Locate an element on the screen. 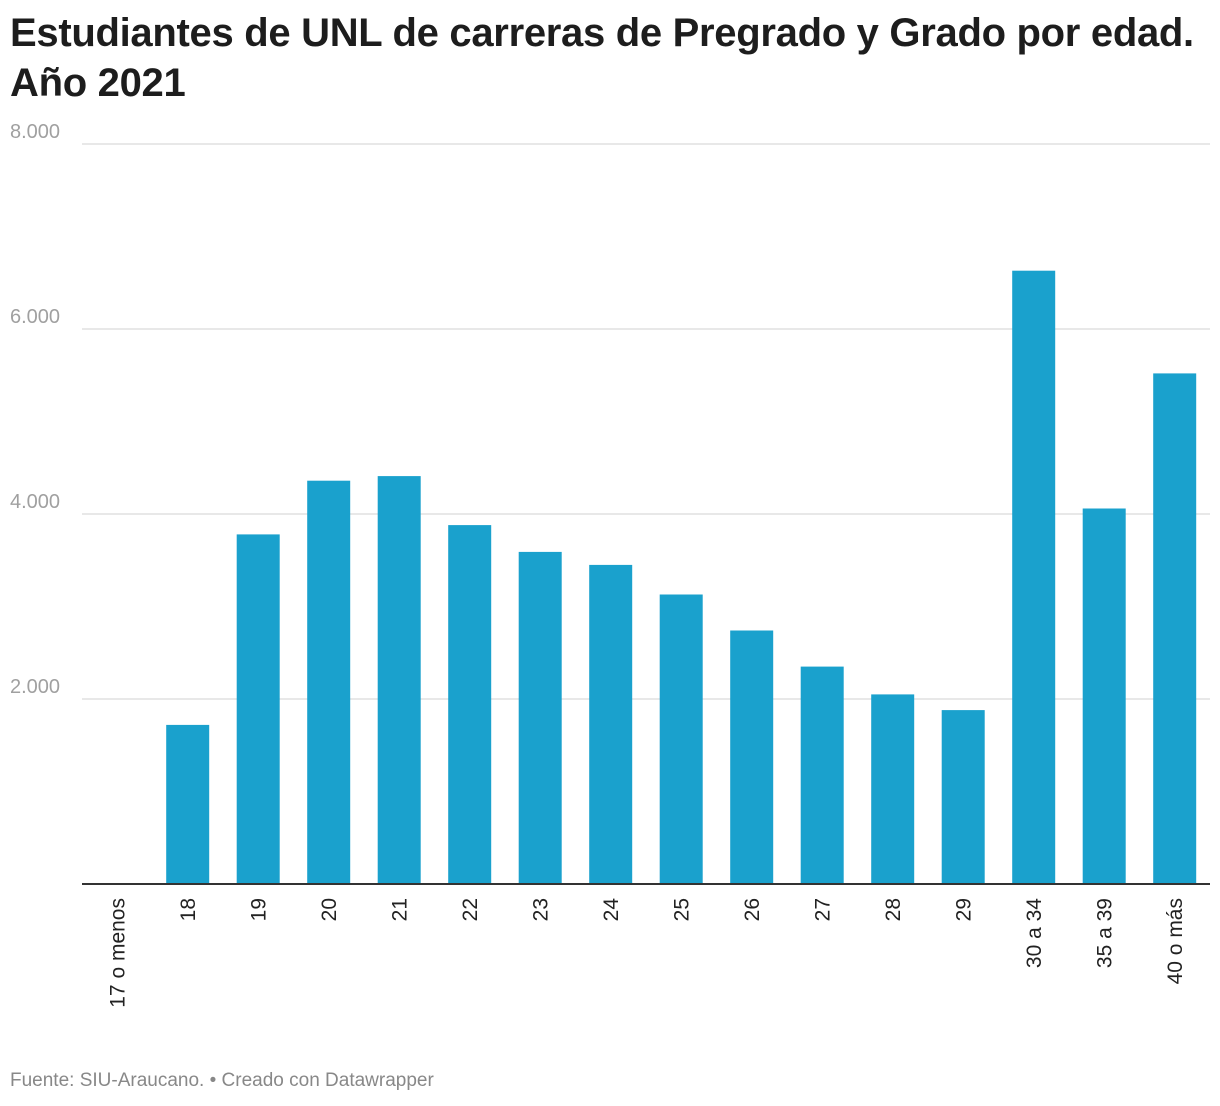  x-tick-label: 23 is located at coordinates (540, 909).